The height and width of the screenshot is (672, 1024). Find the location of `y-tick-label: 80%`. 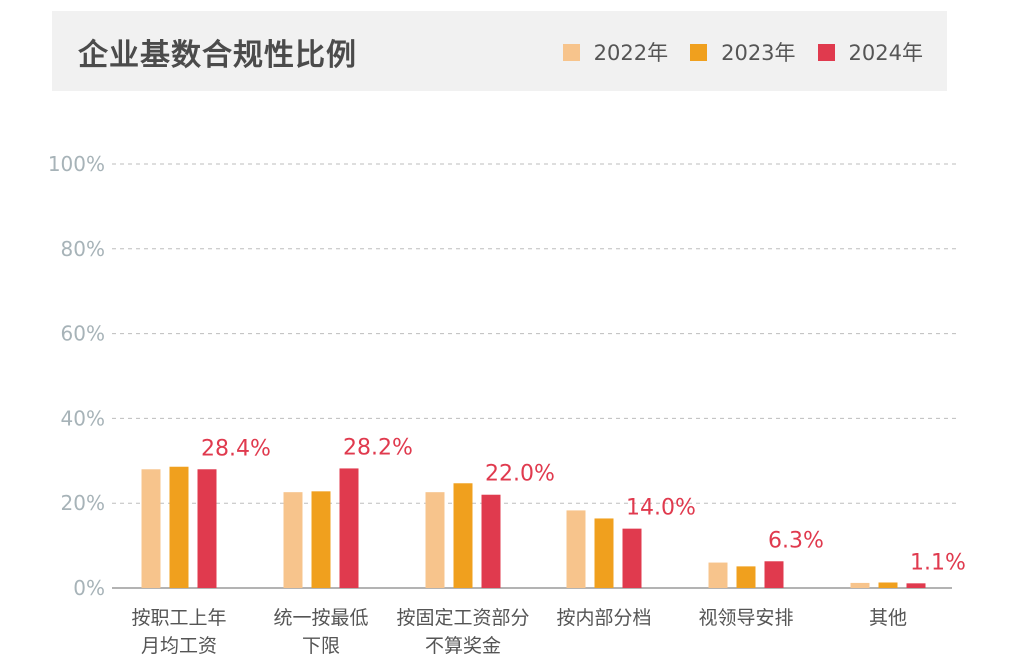

y-tick-label: 80% is located at coordinates (83, 249).